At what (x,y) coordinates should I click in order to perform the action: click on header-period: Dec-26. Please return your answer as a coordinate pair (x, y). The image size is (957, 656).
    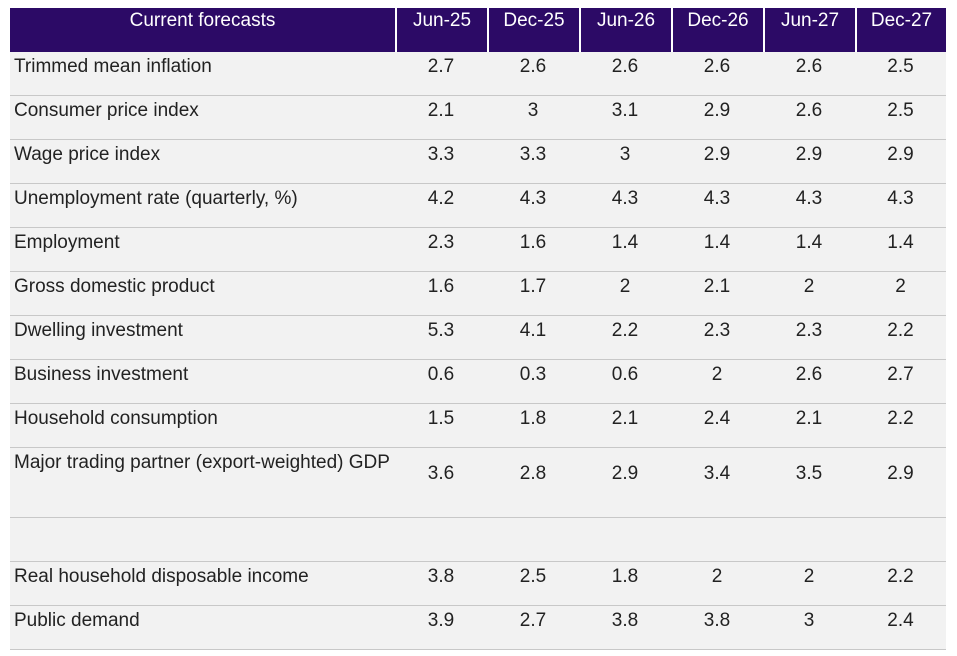
    Looking at the image, I should click on (717, 30).